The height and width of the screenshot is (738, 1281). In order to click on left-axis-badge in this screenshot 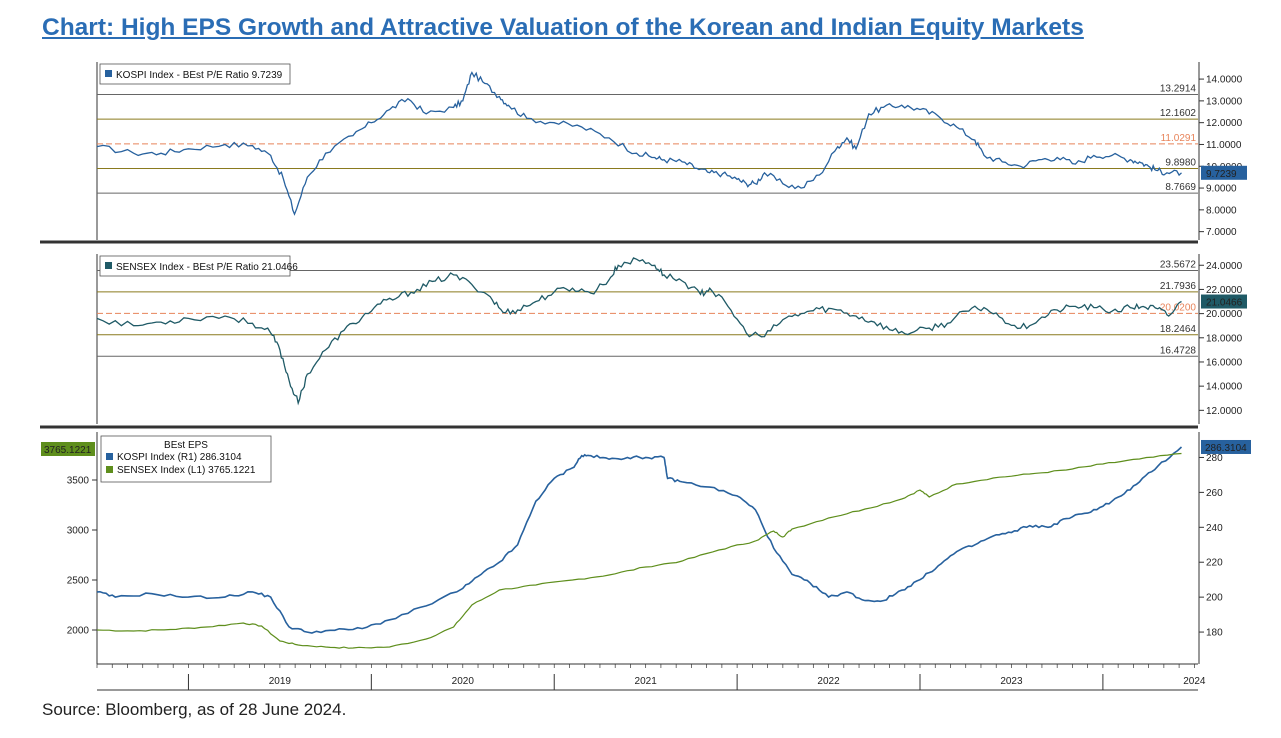, I will do `click(68, 449)`.